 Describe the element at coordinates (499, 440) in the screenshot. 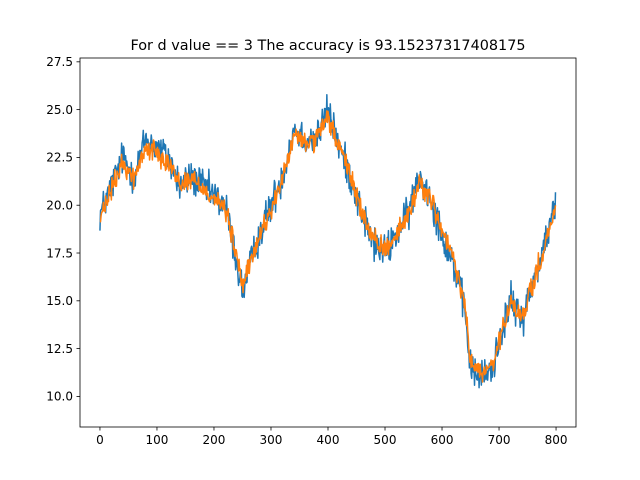

I see `x-tick-label: 700` at that location.